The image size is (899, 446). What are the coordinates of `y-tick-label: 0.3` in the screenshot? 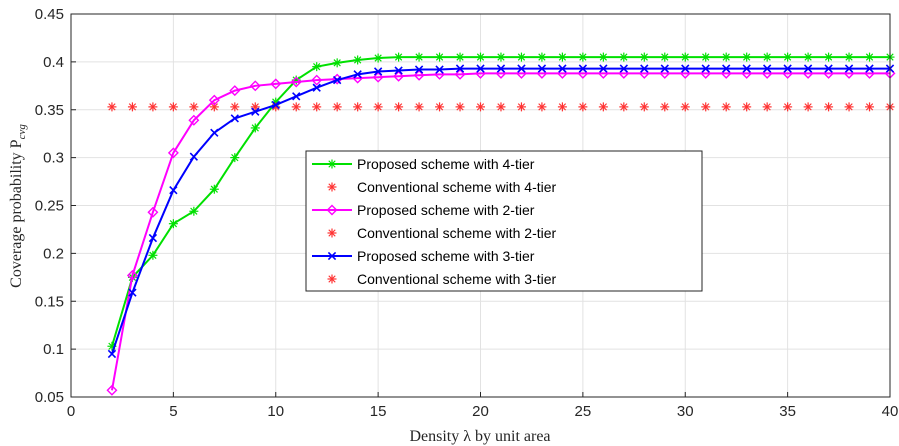 It's located at (53, 158).